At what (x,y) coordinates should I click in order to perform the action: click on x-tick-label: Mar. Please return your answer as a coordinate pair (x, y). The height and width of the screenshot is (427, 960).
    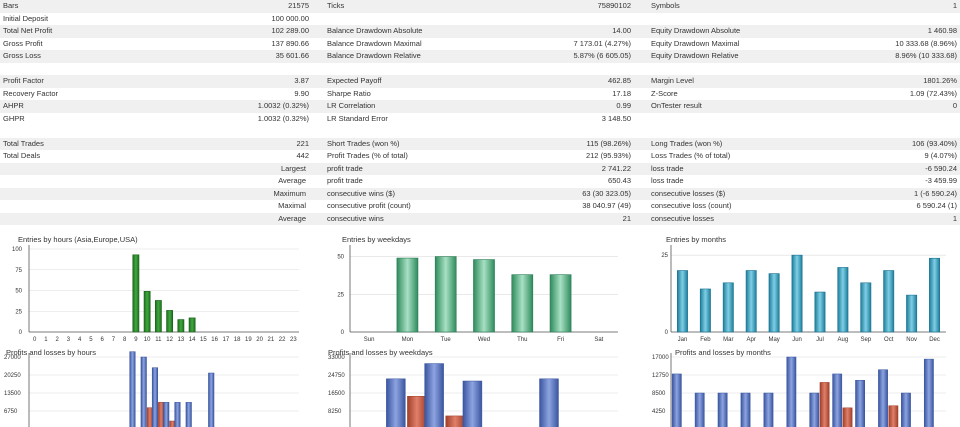
    Looking at the image, I should click on (728, 340).